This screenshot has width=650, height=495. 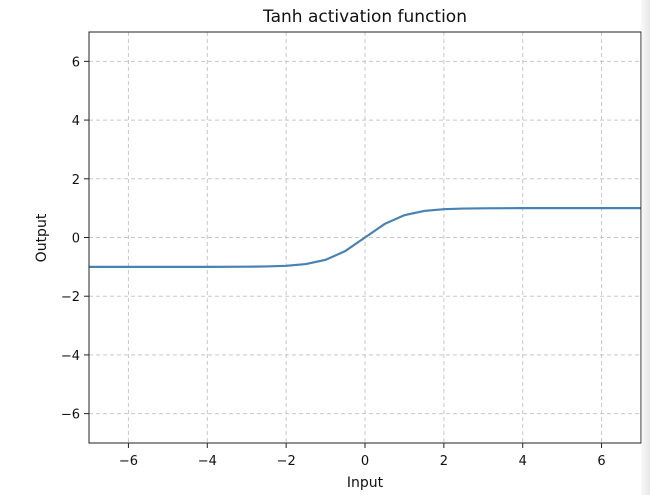 What do you see at coordinates (70, 297) in the screenshot?
I see `y-tick-label: −2` at bounding box center [70, 297].